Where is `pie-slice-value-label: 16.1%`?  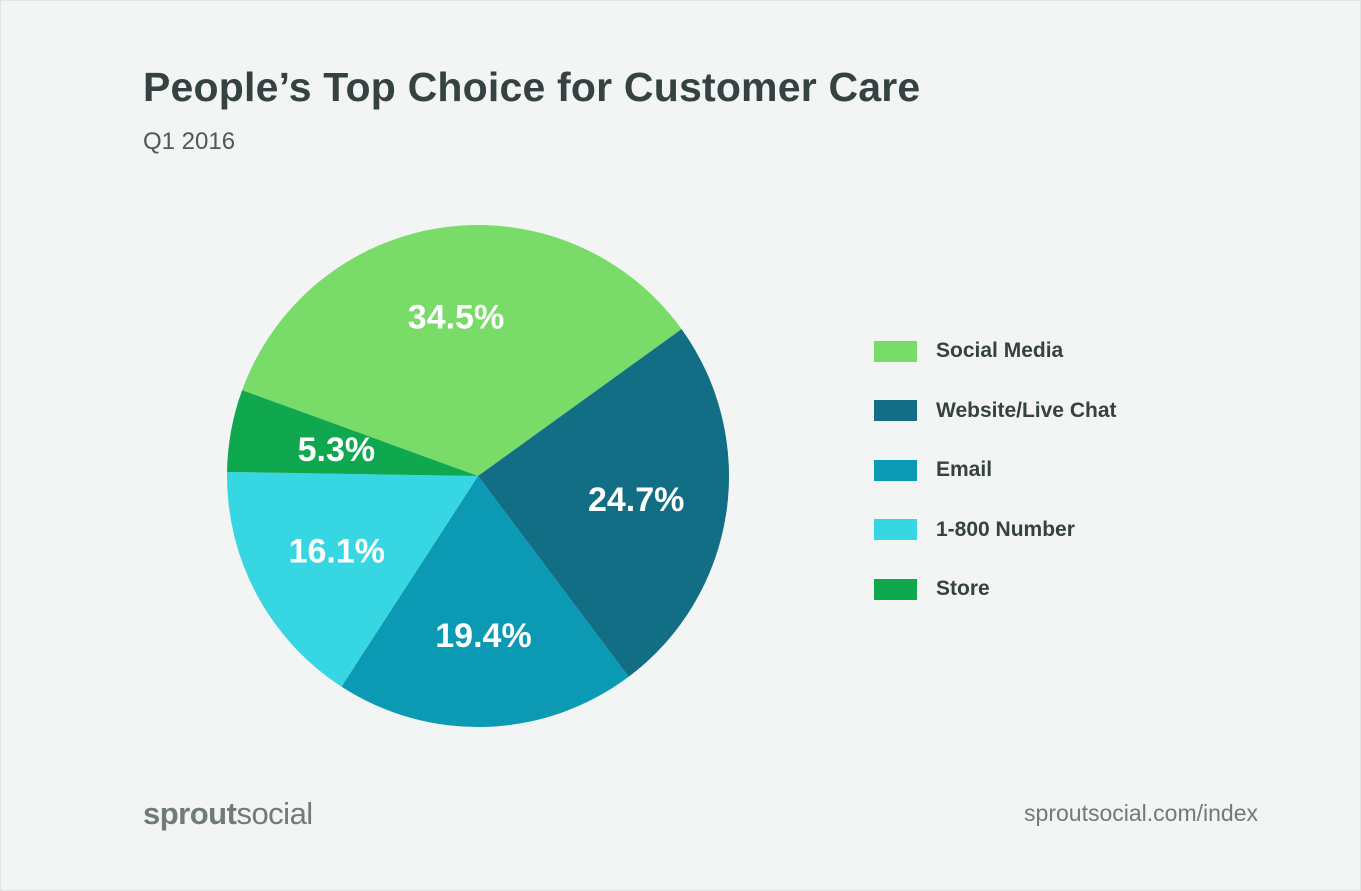 pie-slice-value-label: 16.1% is located at coordinates (337, 551).